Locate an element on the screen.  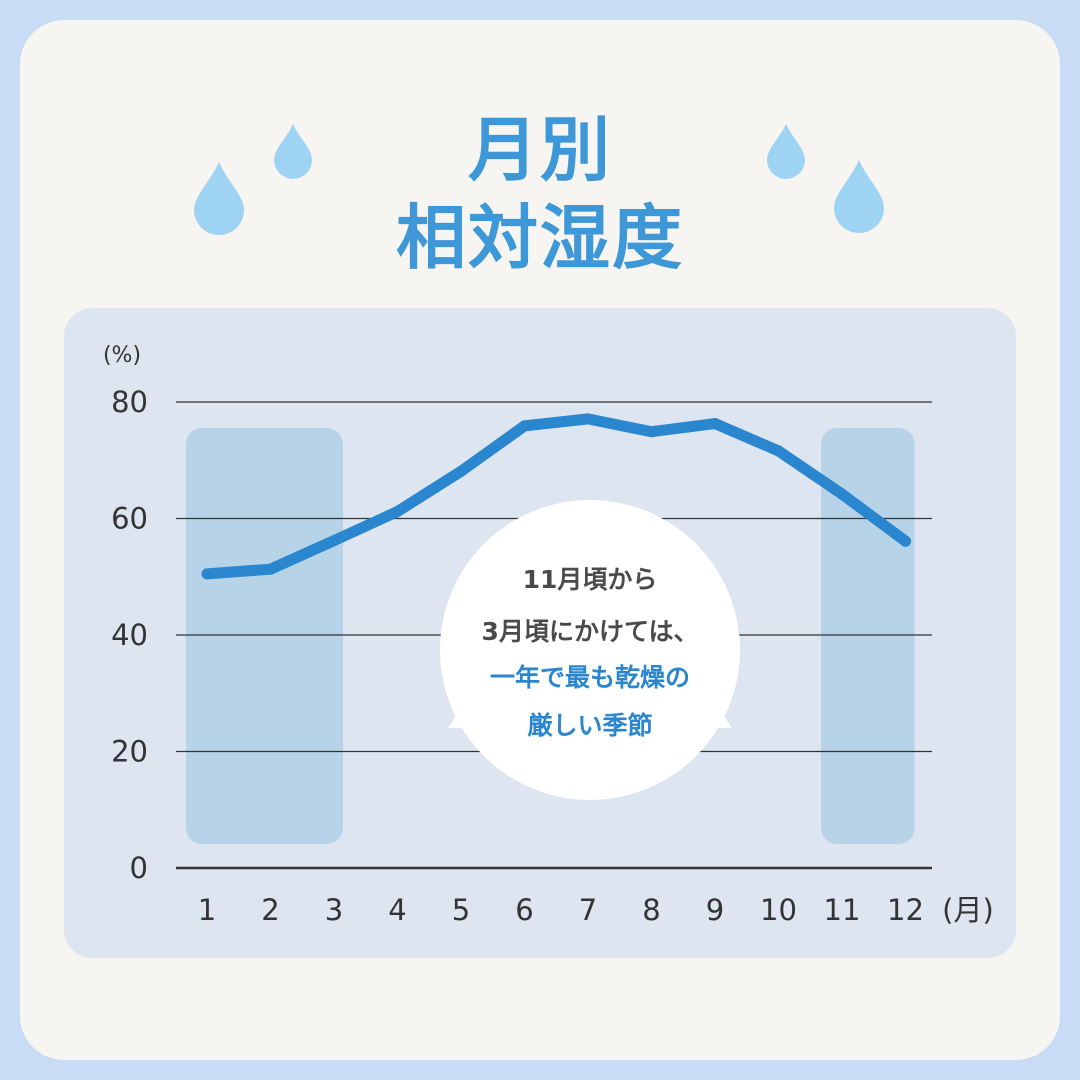
dry-season-band is located at coordinates (264, 636).